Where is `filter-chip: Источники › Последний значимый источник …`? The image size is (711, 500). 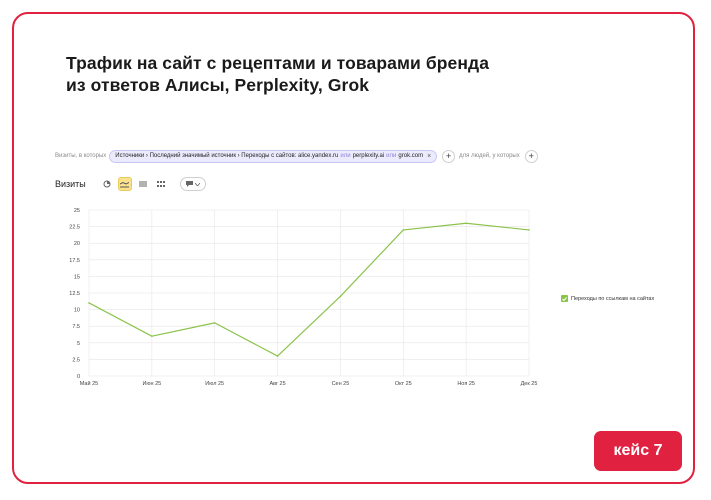
filter-chip: Источники › Последний значимый источник … is located at coordinates (273, 156).